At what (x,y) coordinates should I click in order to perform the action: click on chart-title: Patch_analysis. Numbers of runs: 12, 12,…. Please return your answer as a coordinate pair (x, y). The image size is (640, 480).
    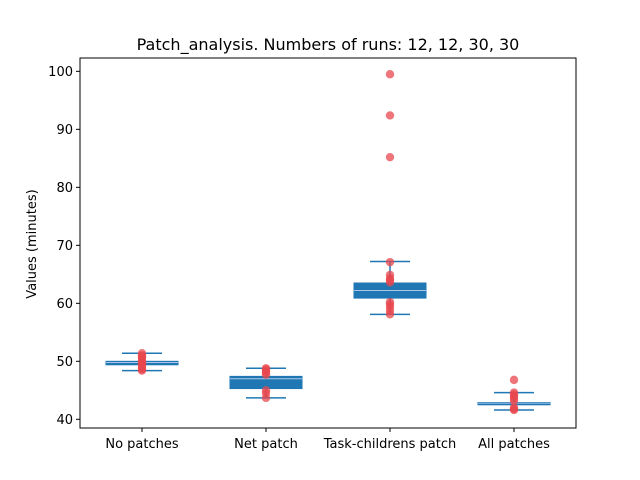
    Looking at the image, I should click on (328, 45).